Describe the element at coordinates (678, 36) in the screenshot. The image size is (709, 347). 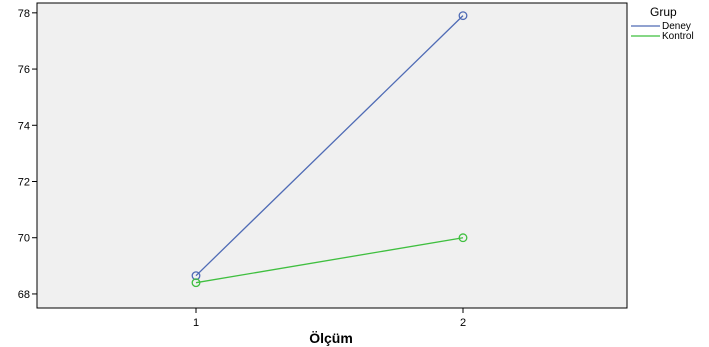
I see `legend-label: Kontrol` at that location.